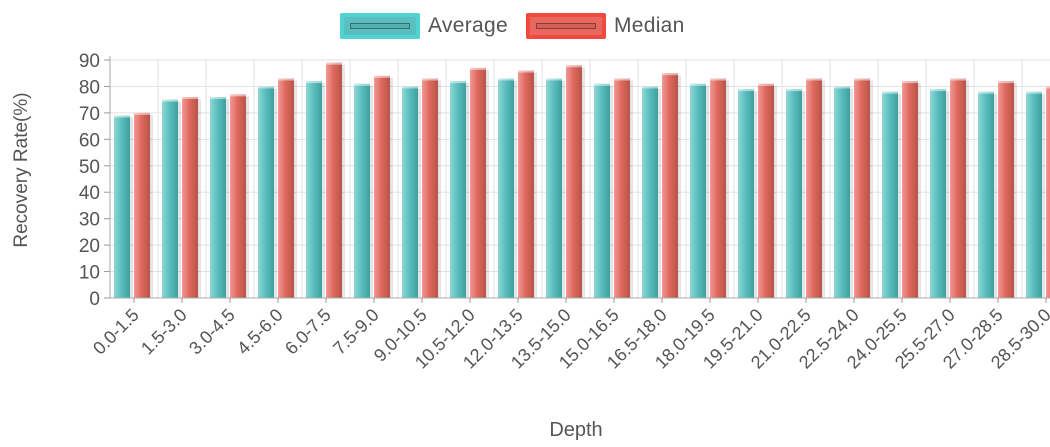 This screenshot has height=447, width=1050. Describe the element at coordinates (260, 332) in the screenshot. I see `x-tick-label: 4.5-6.0` at that location.